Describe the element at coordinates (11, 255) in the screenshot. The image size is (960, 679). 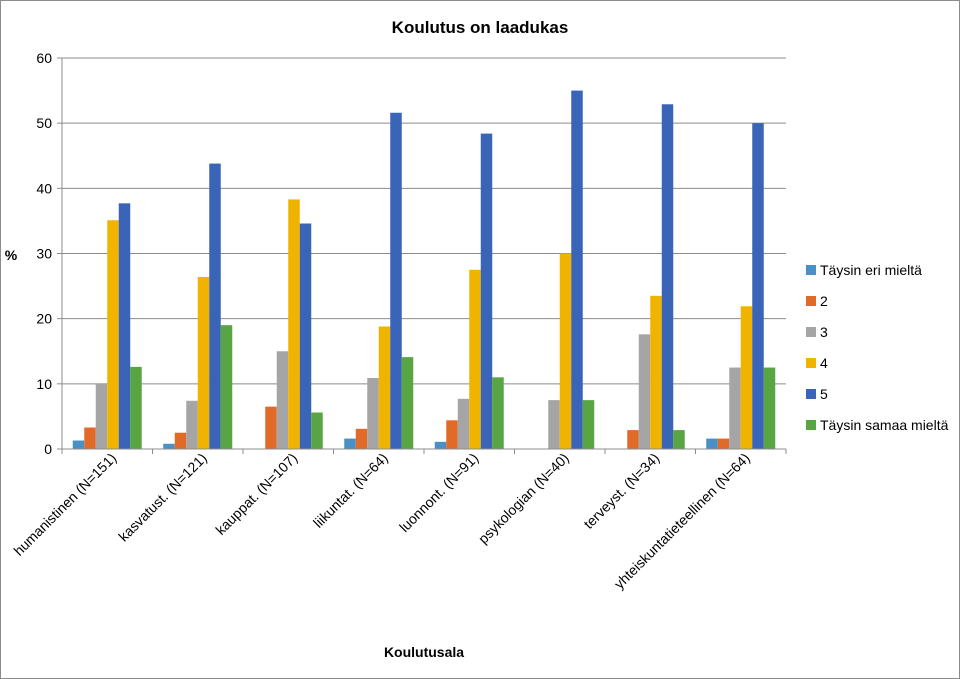
I see `y-axis-title: %` at that location.